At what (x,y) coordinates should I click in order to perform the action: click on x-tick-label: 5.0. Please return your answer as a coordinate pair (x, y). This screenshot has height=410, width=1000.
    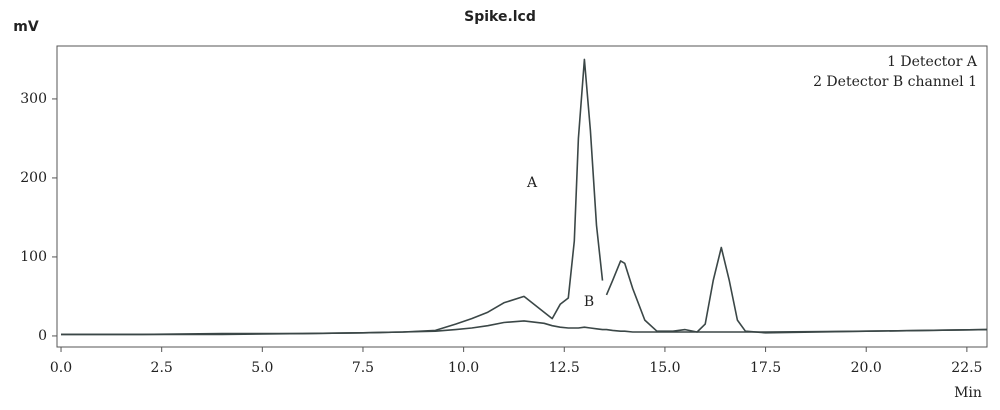
    Looking at the image, I should click on (262, 368).